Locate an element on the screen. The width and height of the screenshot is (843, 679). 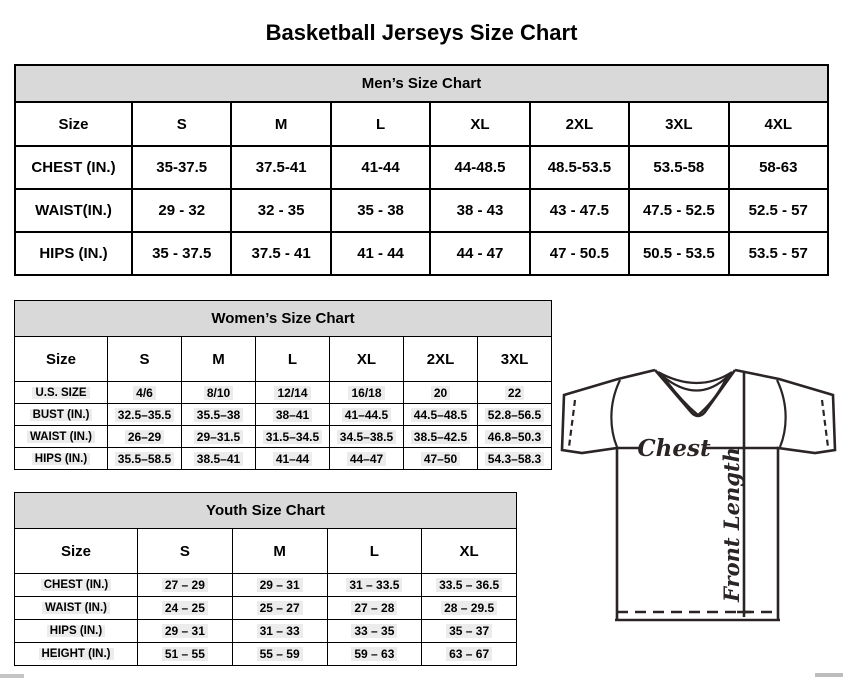
cell-value: 38 - 43 is located at coordinates (480, 210).